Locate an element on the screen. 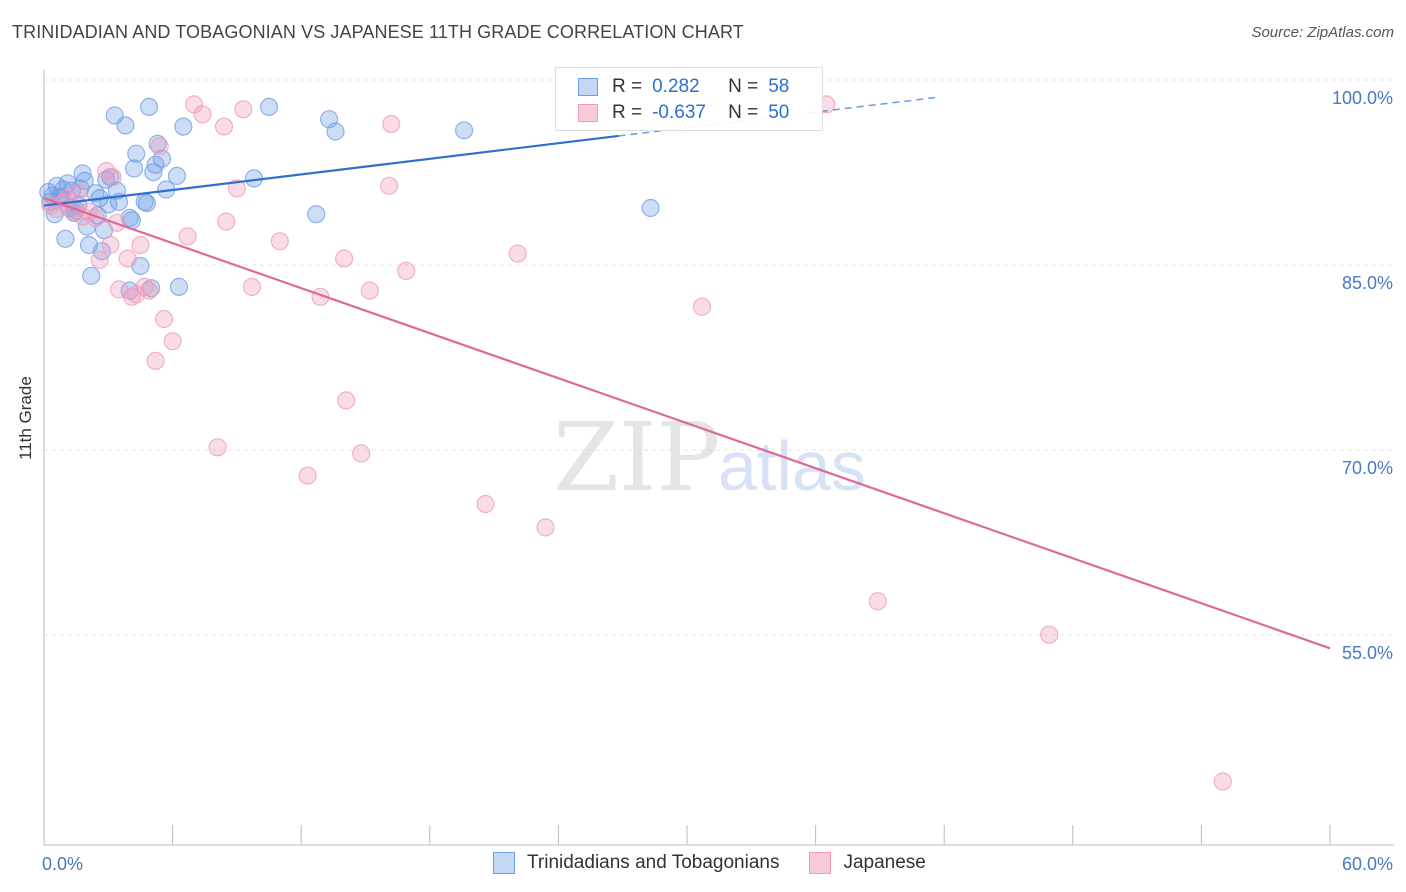  y-tick-label: 55.0% is located at coordinates (1367, 653).